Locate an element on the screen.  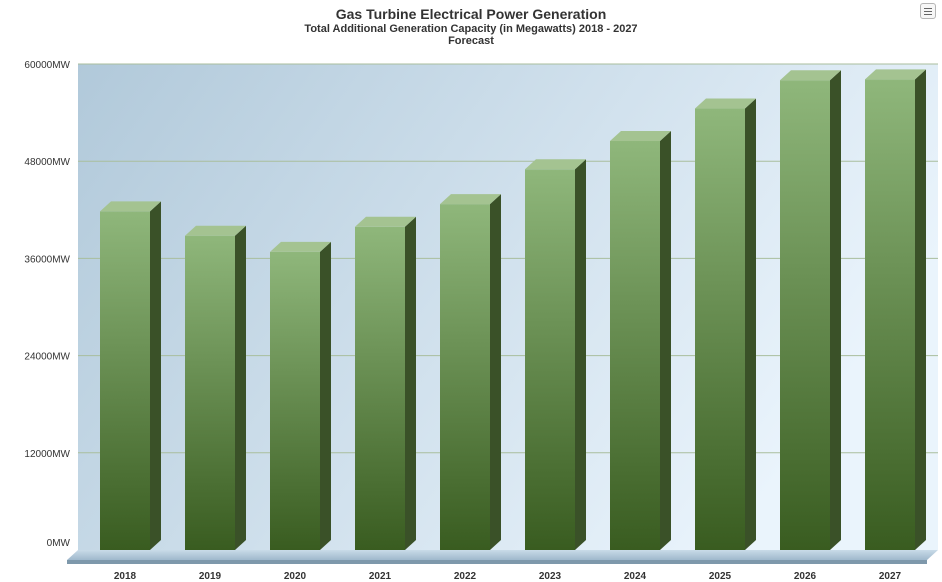
x-tick-label: 2023 is located at coordinates (550, 576).